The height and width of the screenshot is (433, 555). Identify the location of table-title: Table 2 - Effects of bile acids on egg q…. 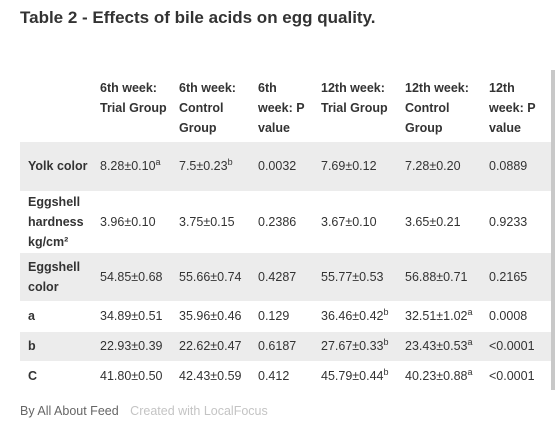
(198, 17).